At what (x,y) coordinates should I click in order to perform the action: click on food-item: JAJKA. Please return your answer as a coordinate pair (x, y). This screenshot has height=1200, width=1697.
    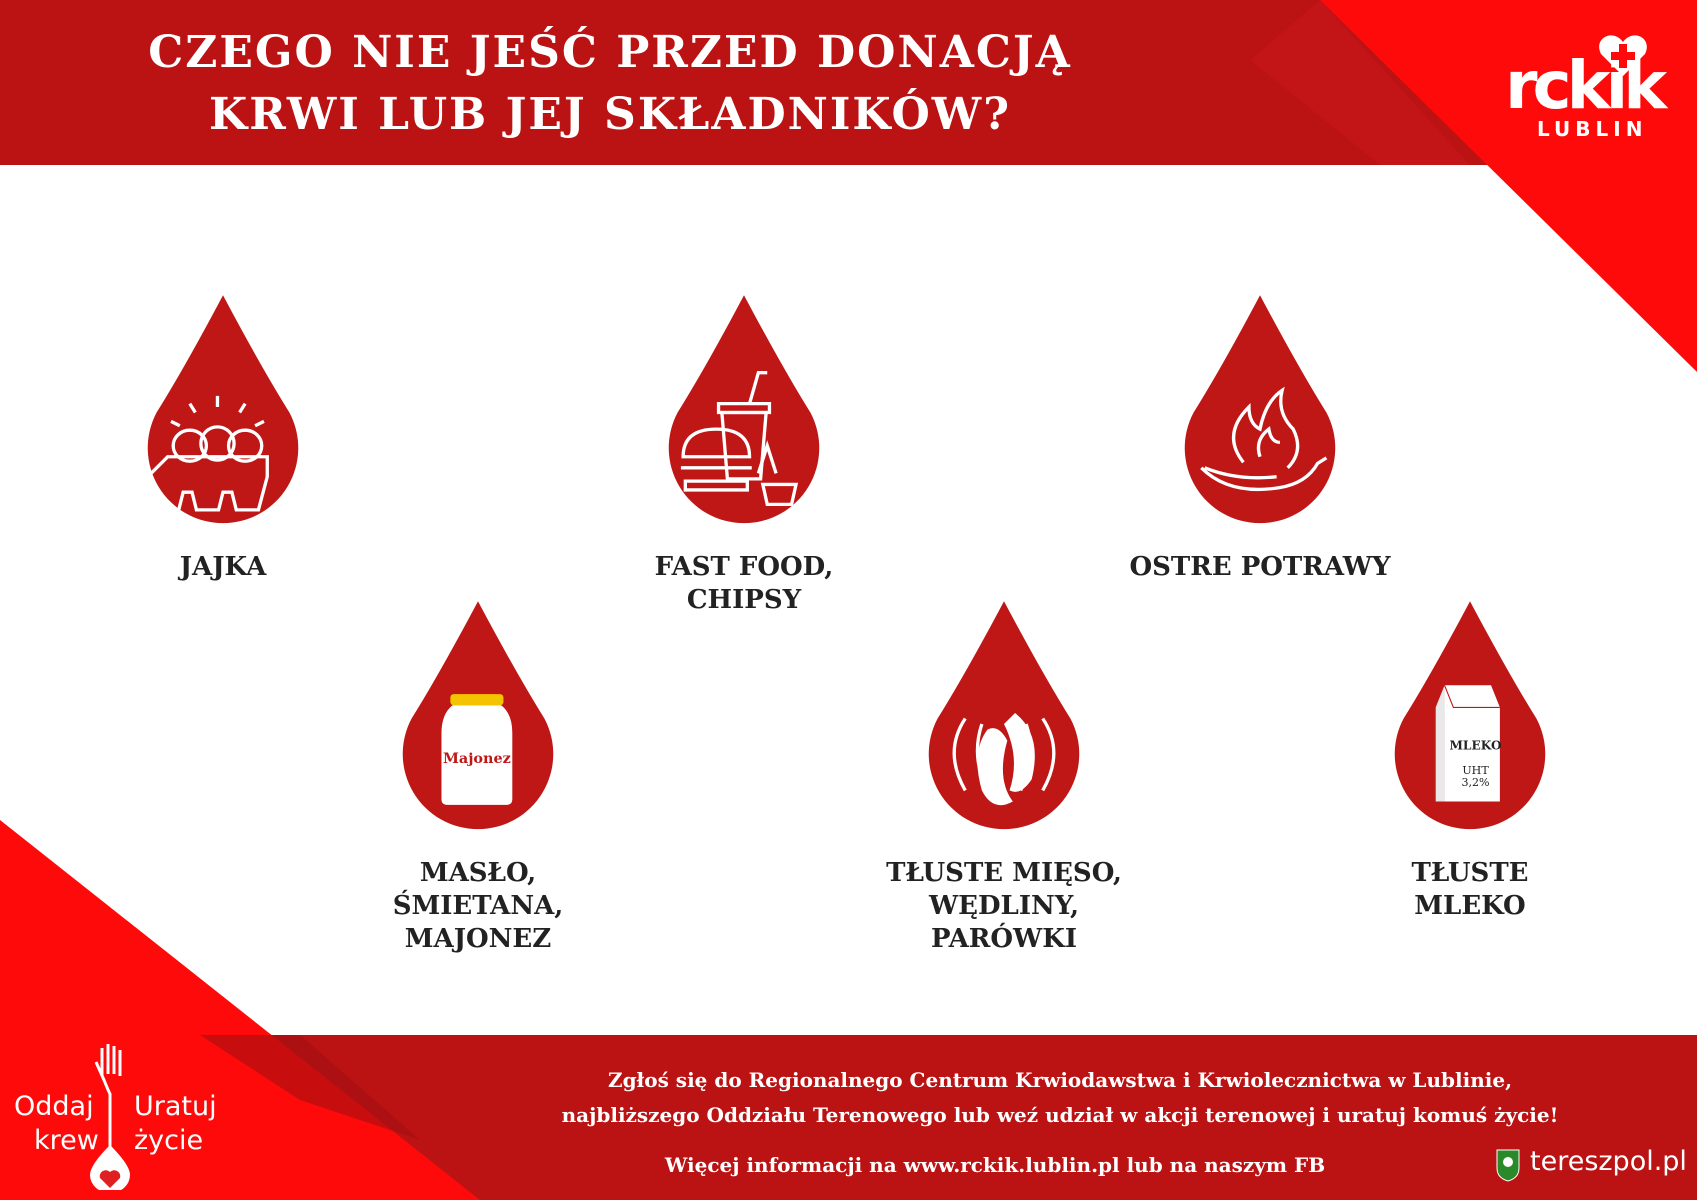
    Looking at the image, I should click on (223, 437).